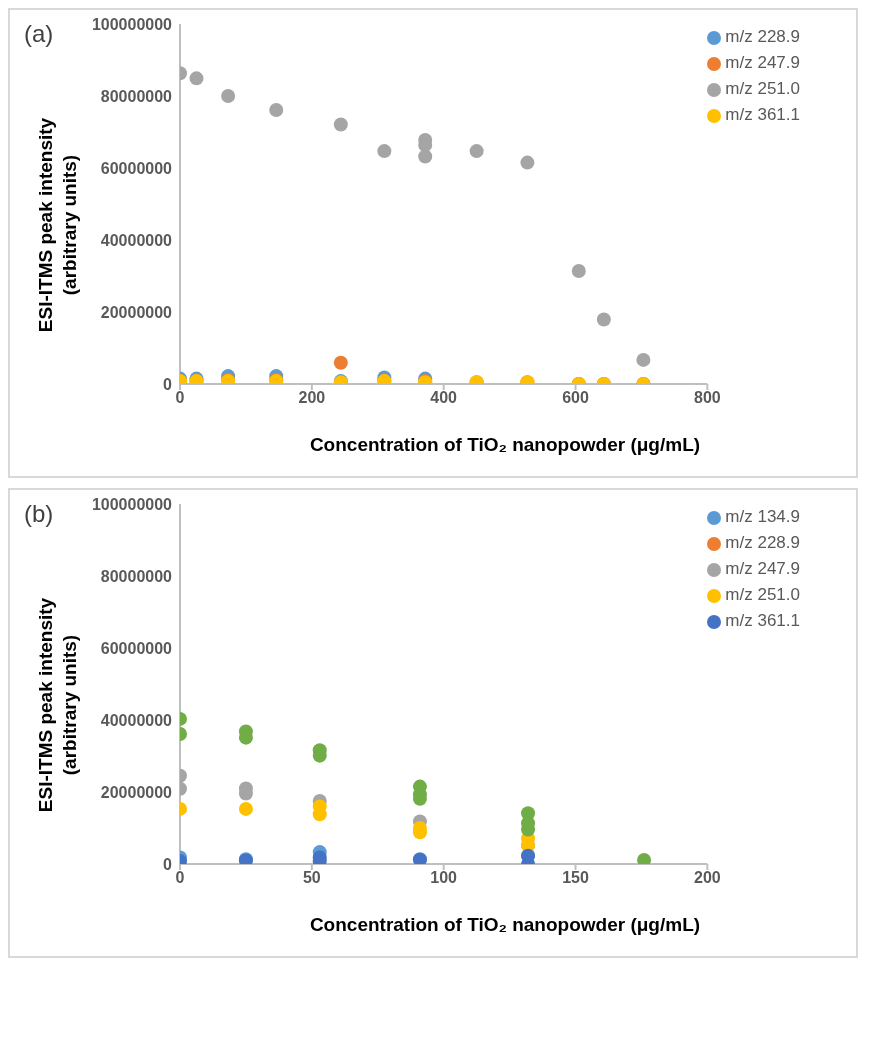 Image resolution: width=870 pixels, height=1047 pixels. I want to click on text: (b), so click(39, 514).